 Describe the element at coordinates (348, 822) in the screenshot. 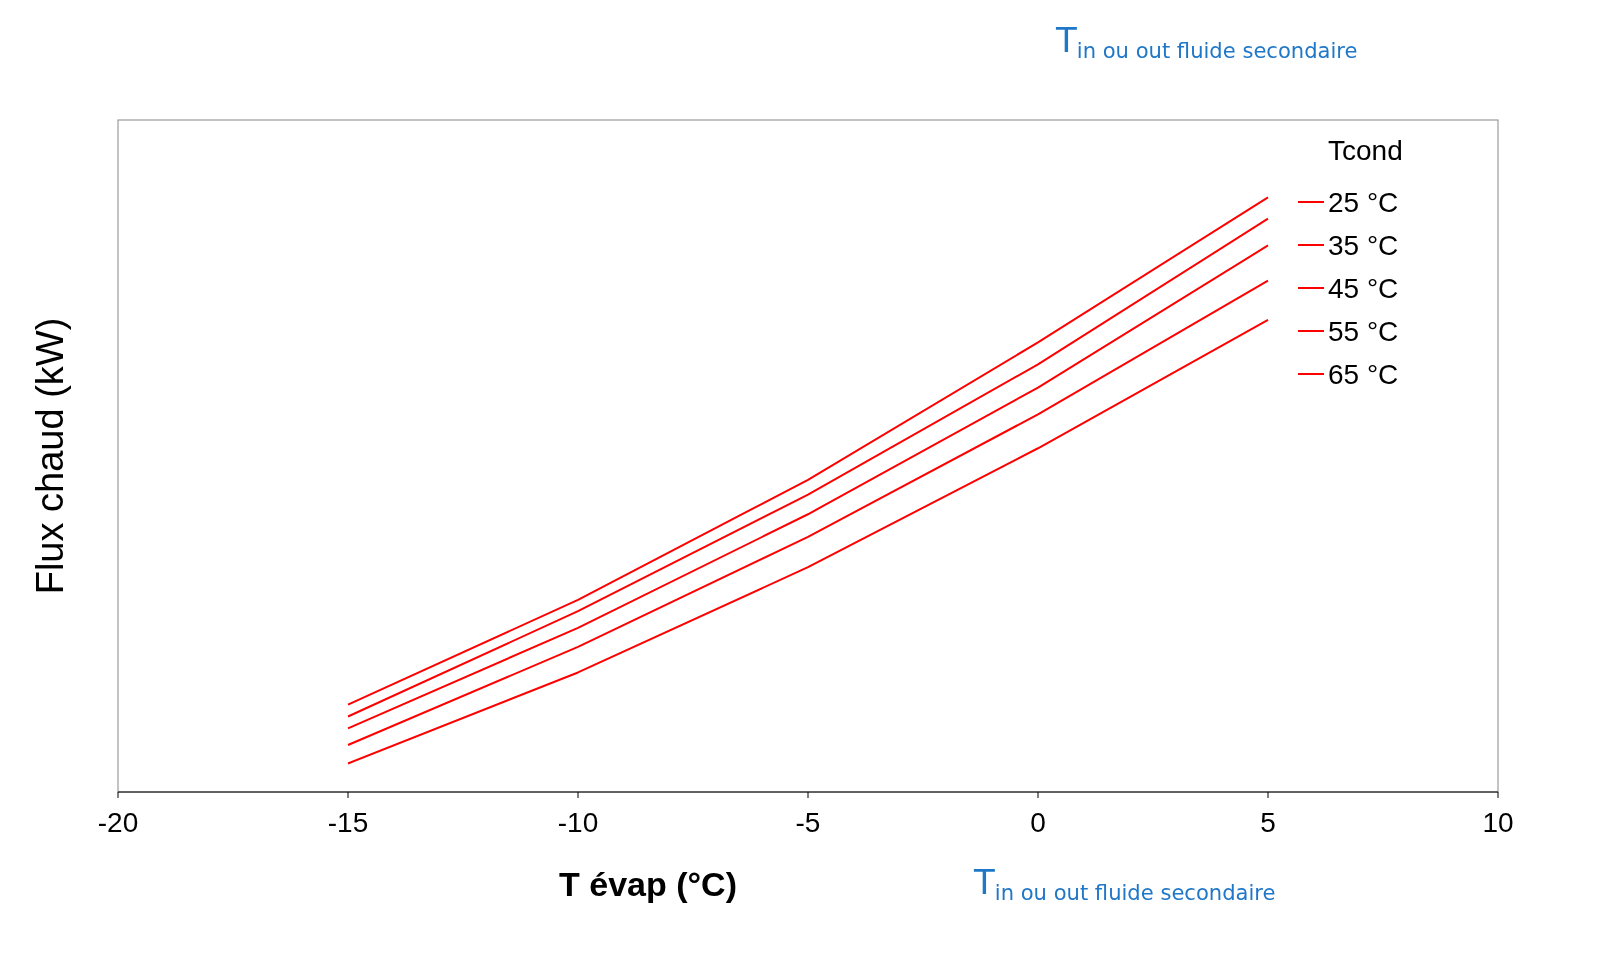

I see `x-tick-label: -15` at that location.